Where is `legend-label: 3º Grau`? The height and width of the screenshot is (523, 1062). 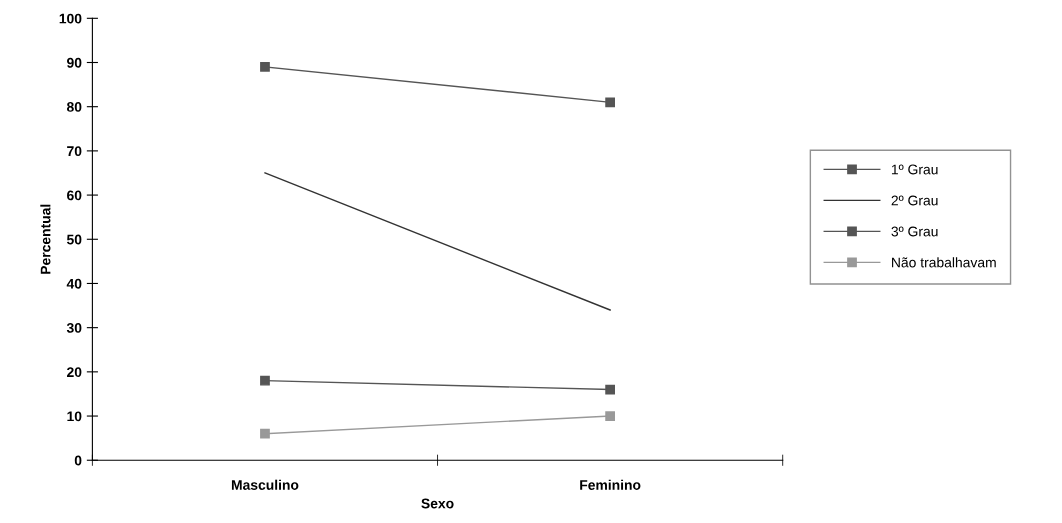 legend-label: 3º Grau is located at coordinates (914, 231).